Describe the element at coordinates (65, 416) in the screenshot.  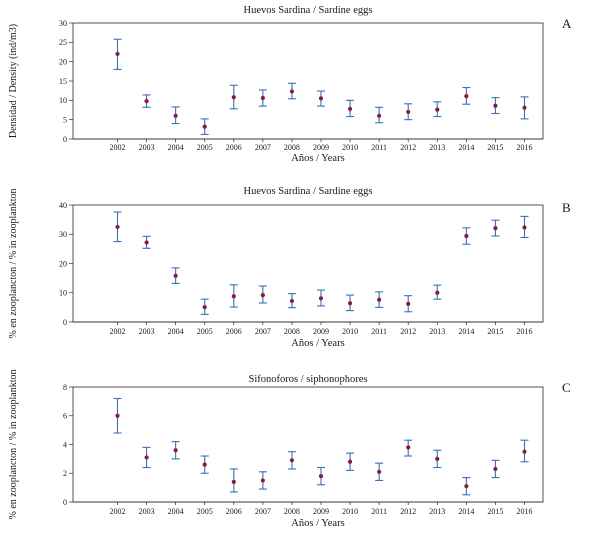
I see `y-tick-label: 6` at that location.